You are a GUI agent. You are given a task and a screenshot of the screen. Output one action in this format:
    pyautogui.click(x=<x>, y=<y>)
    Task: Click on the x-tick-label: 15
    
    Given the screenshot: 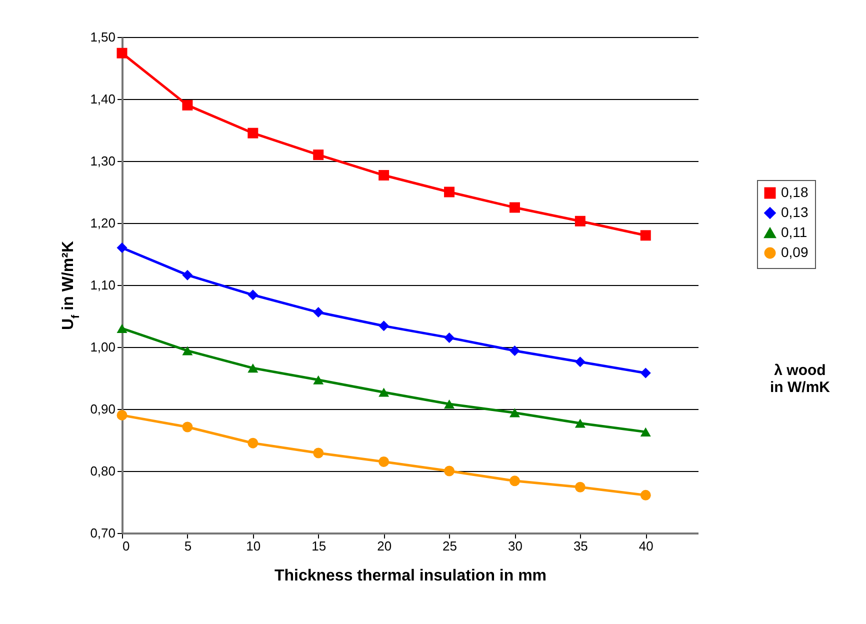 What is the action you would take?
    pyautogui.click(x=319, y=546)
    